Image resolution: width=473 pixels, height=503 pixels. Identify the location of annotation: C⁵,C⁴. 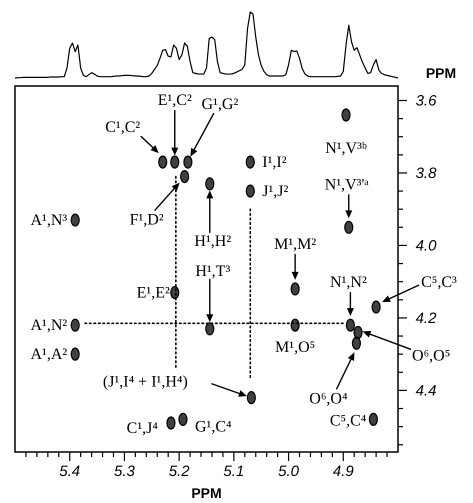
(348, 421).